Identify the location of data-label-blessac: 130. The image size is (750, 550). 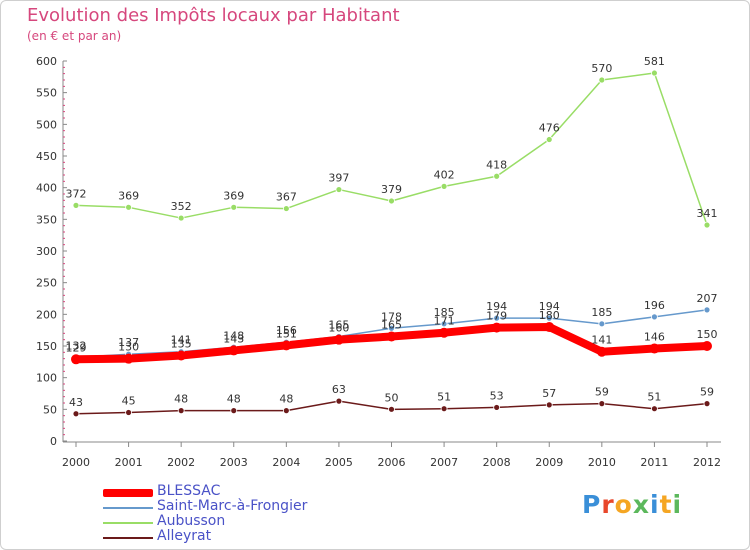
(128, 347).